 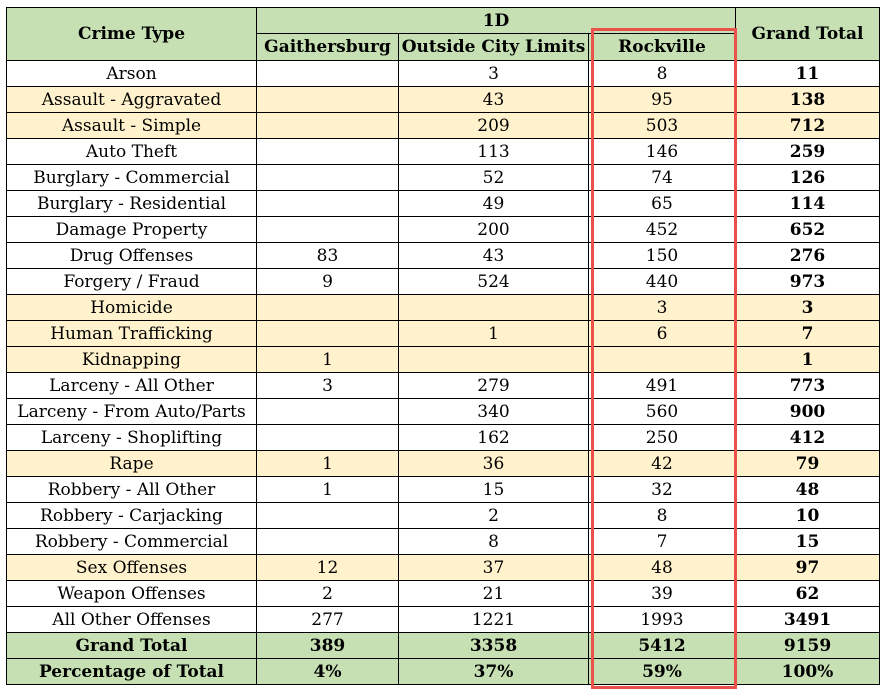 What do you see at coordinates (131, 437) in the screenshot?
I see `crime-type-cell: Larceny - Shoplifting` at bounding box center [131, 437].